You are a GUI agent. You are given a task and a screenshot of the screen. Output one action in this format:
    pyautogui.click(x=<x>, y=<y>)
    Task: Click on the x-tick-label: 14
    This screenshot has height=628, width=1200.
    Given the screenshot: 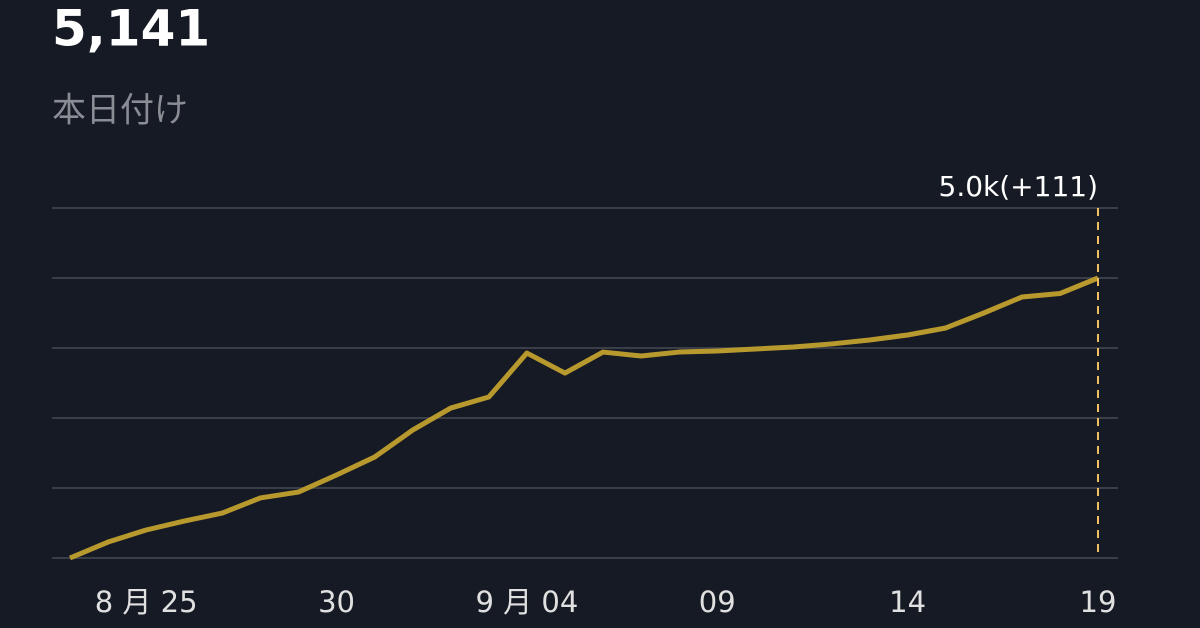 What is the action you would take?
    pyautogui.click(x=907, y=602)
    